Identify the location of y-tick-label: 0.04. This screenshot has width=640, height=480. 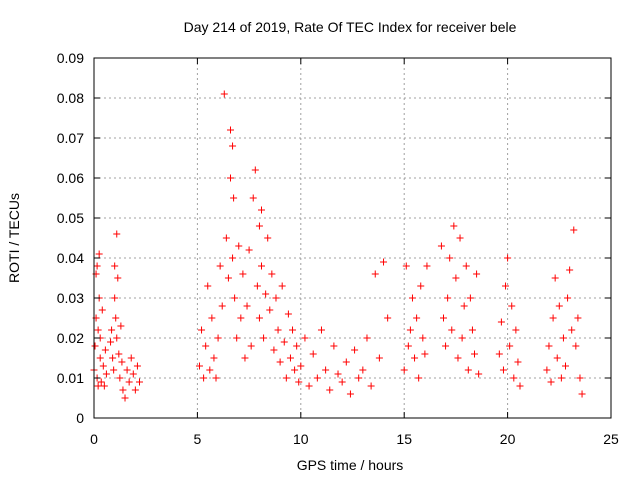
(70, 258).